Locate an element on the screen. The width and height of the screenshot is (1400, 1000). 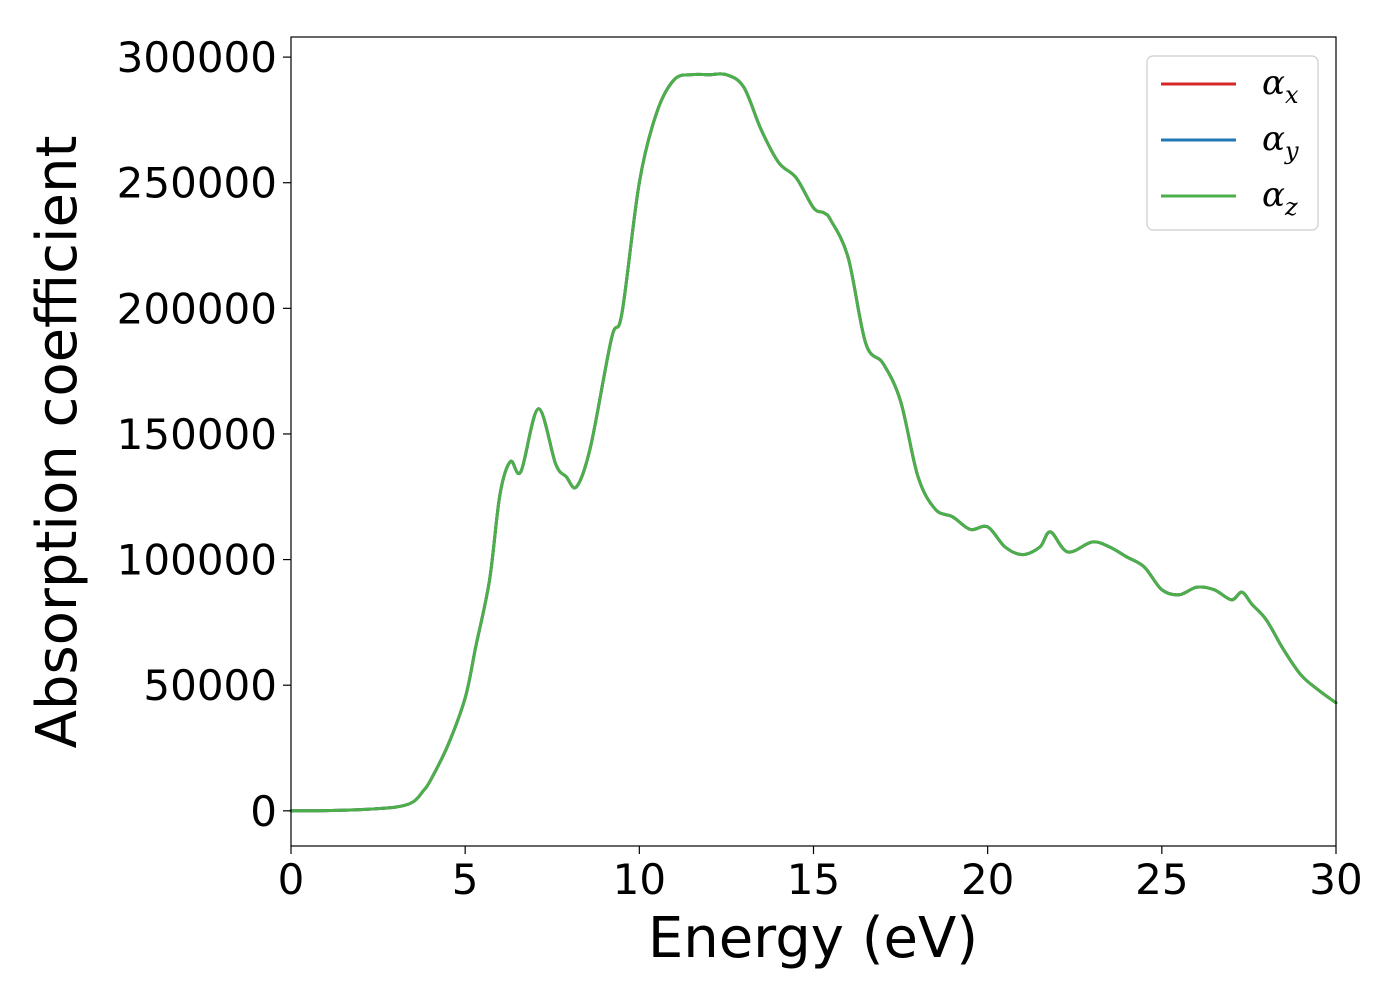
x-tick-label: 0 is located at coordinates (291, 879).